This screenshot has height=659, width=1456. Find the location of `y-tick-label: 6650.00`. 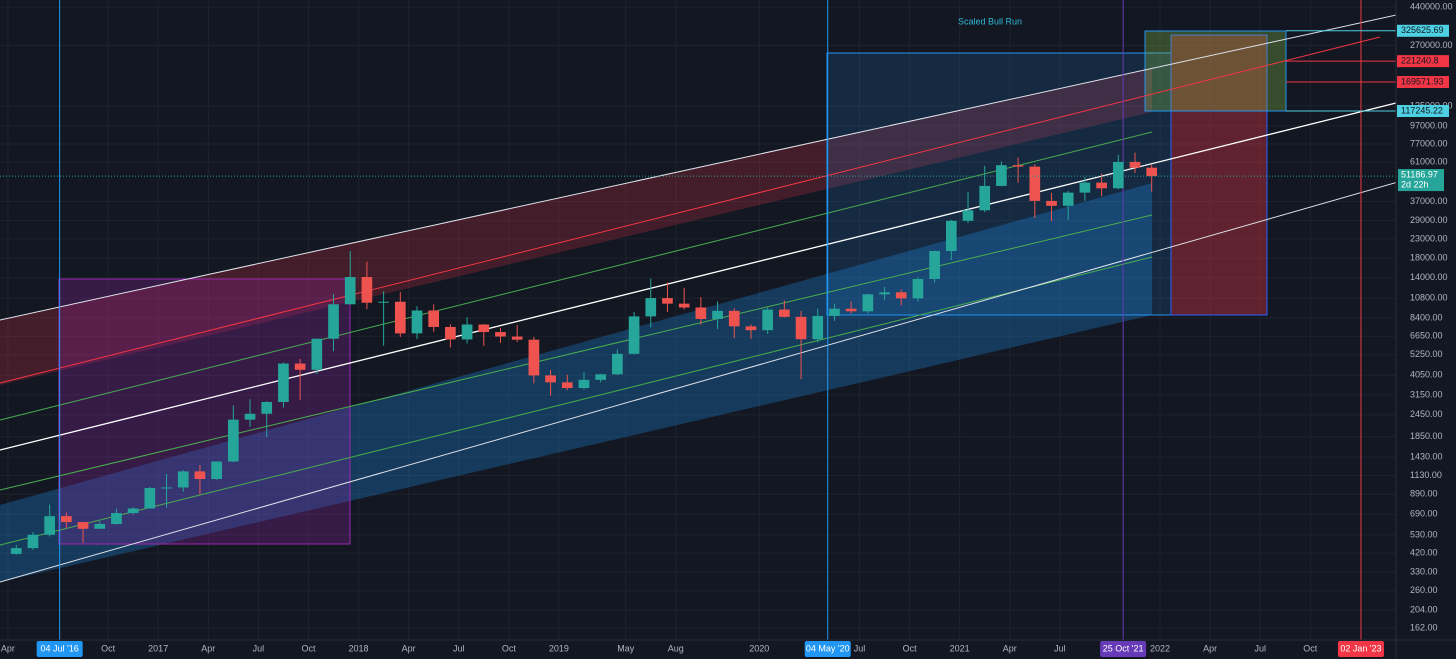

y-tick-label: 6650.00 is located at coordinates (1426, 336).